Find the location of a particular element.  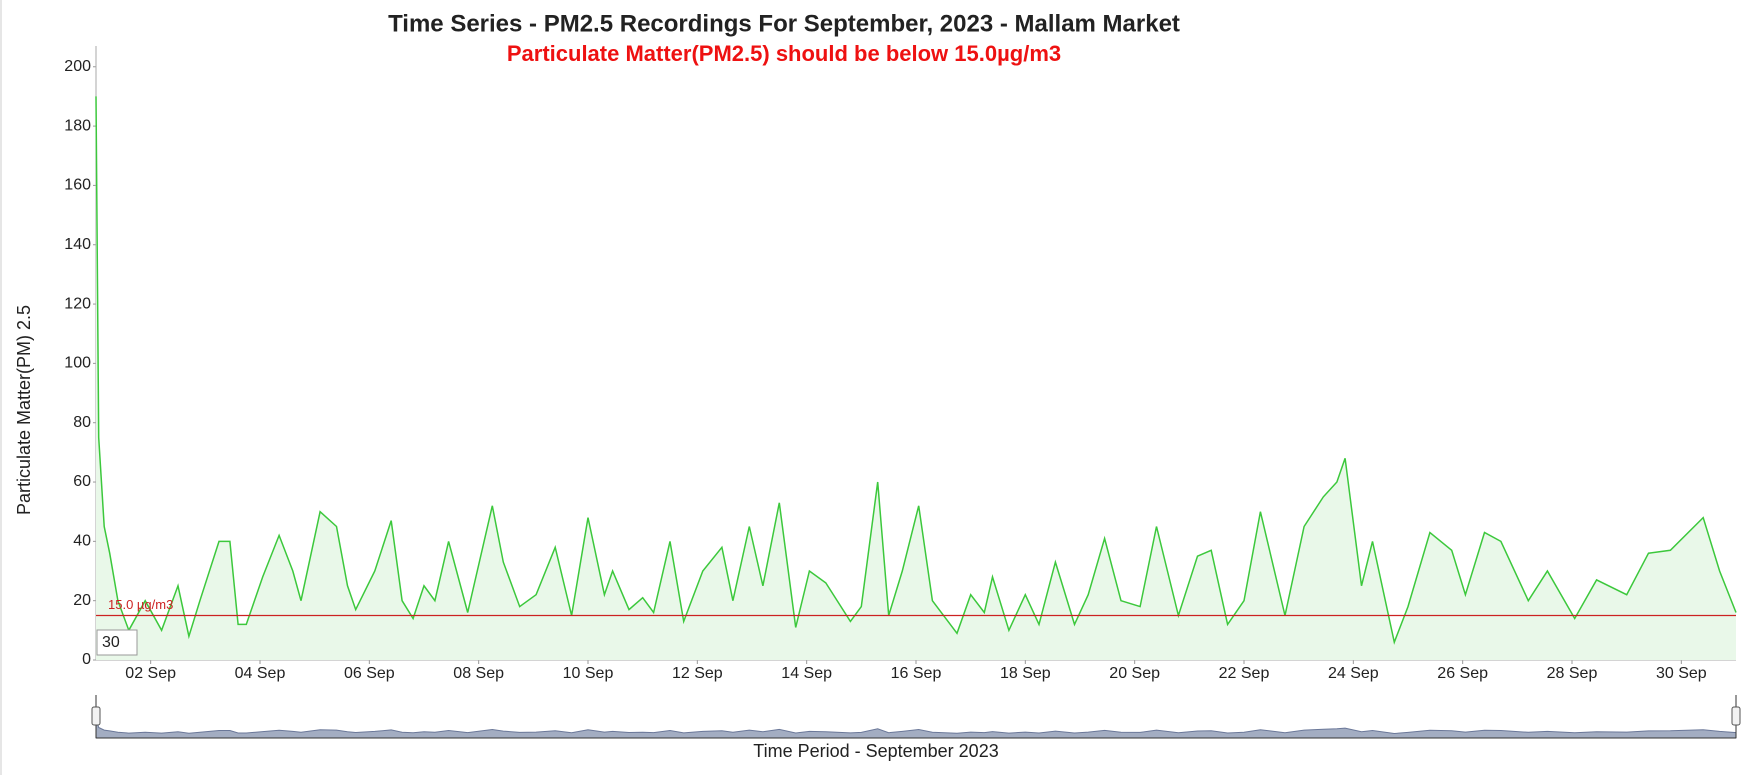

y-tick-label: 100 is located at coordinates (77, 363).